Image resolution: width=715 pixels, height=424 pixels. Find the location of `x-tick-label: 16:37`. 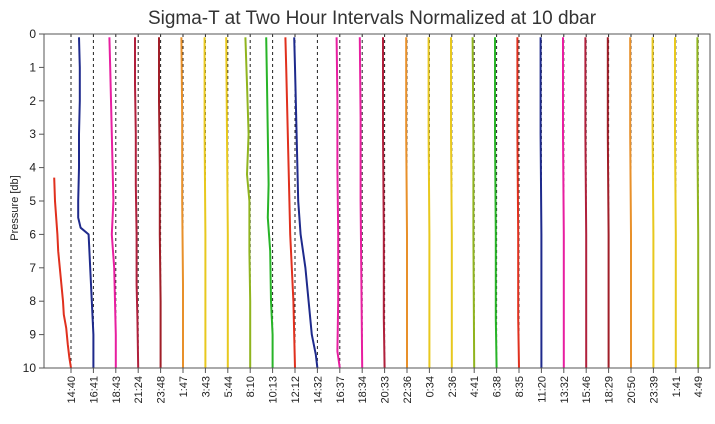

x-tick-label: 16:37 is located at coordinates (341, 390).